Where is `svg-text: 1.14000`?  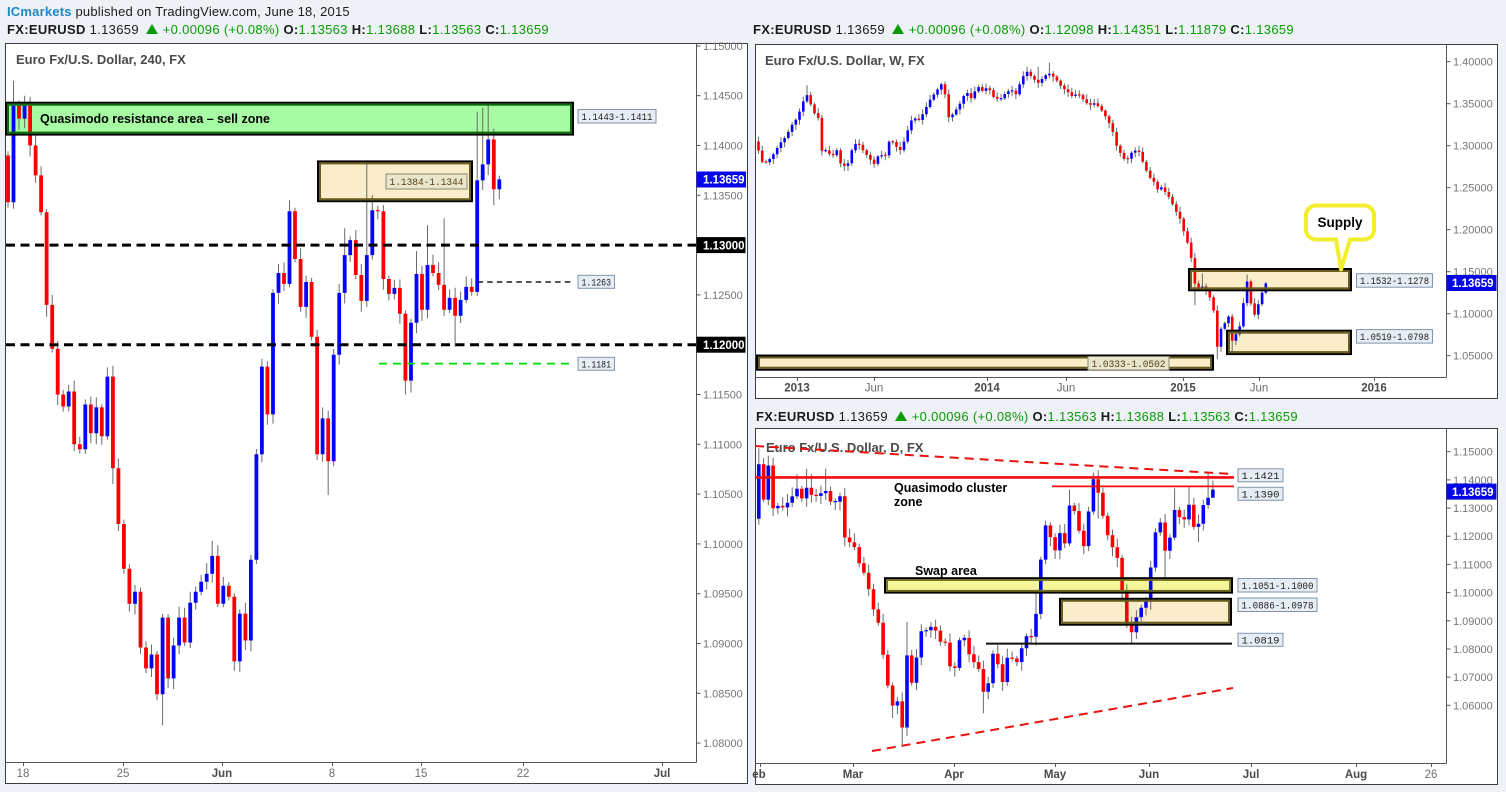 svg-text: 1.14000 is located at coordinates (723, 147).